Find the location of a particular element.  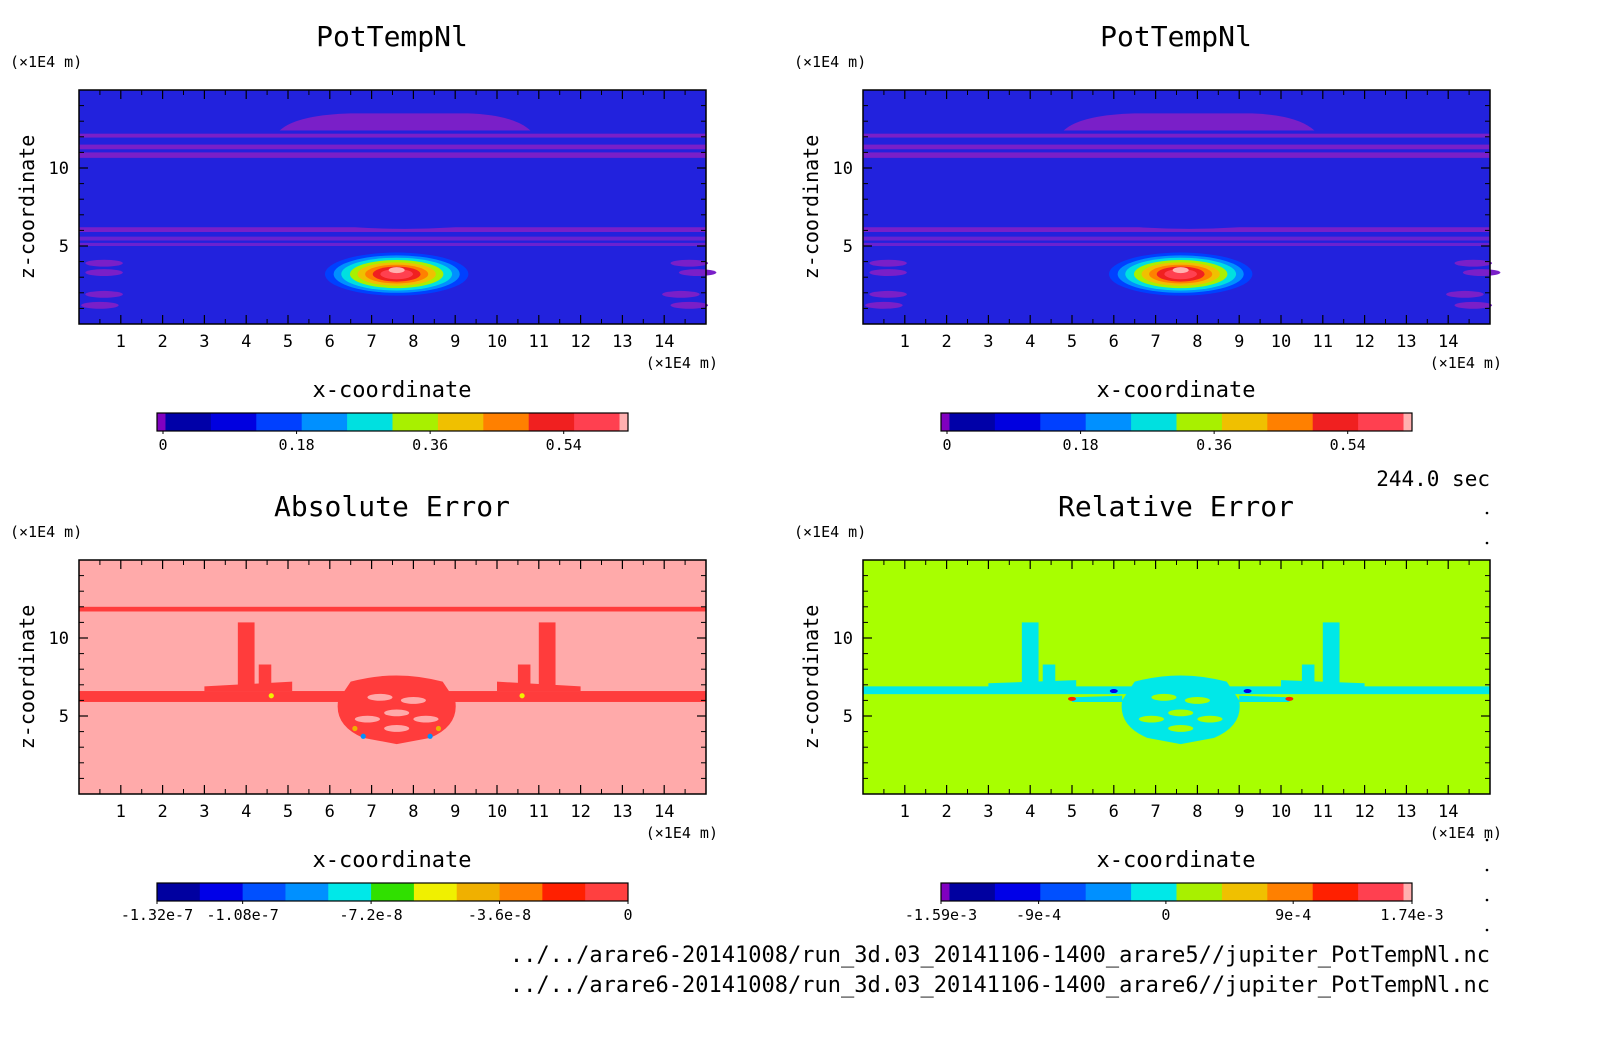

error-band is located at coordinates (392, 609).